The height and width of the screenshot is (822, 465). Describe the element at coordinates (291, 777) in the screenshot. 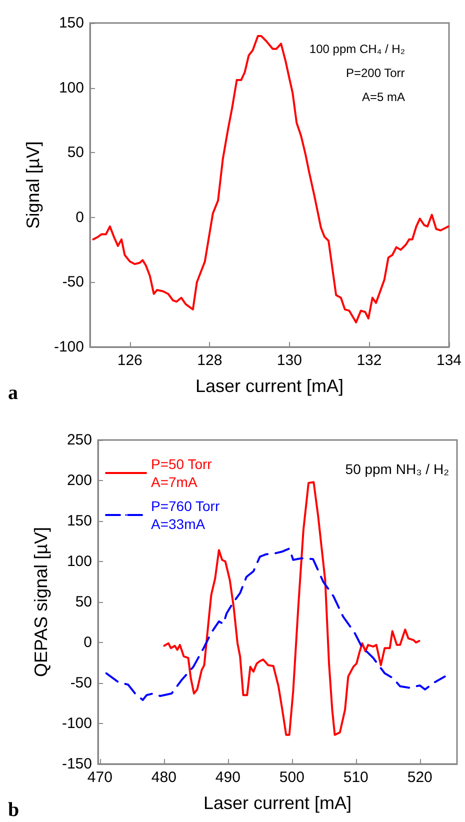

I see `x-tick-label: 500` at that location.